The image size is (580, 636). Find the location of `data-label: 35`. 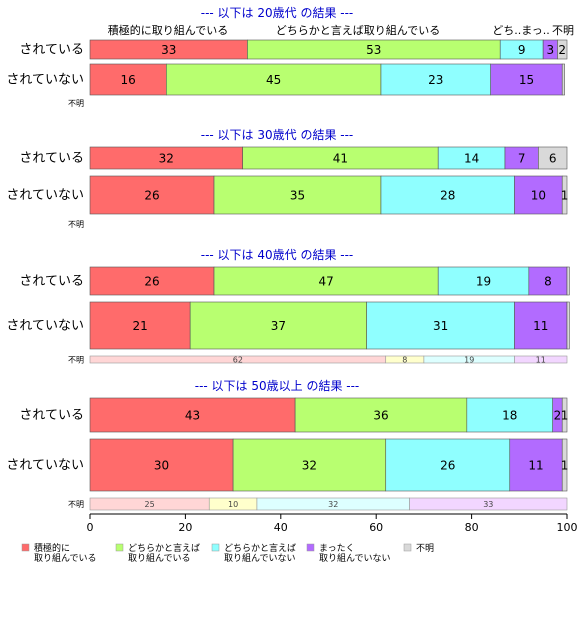

data-label: 35 is located at coordinates (297, 196).